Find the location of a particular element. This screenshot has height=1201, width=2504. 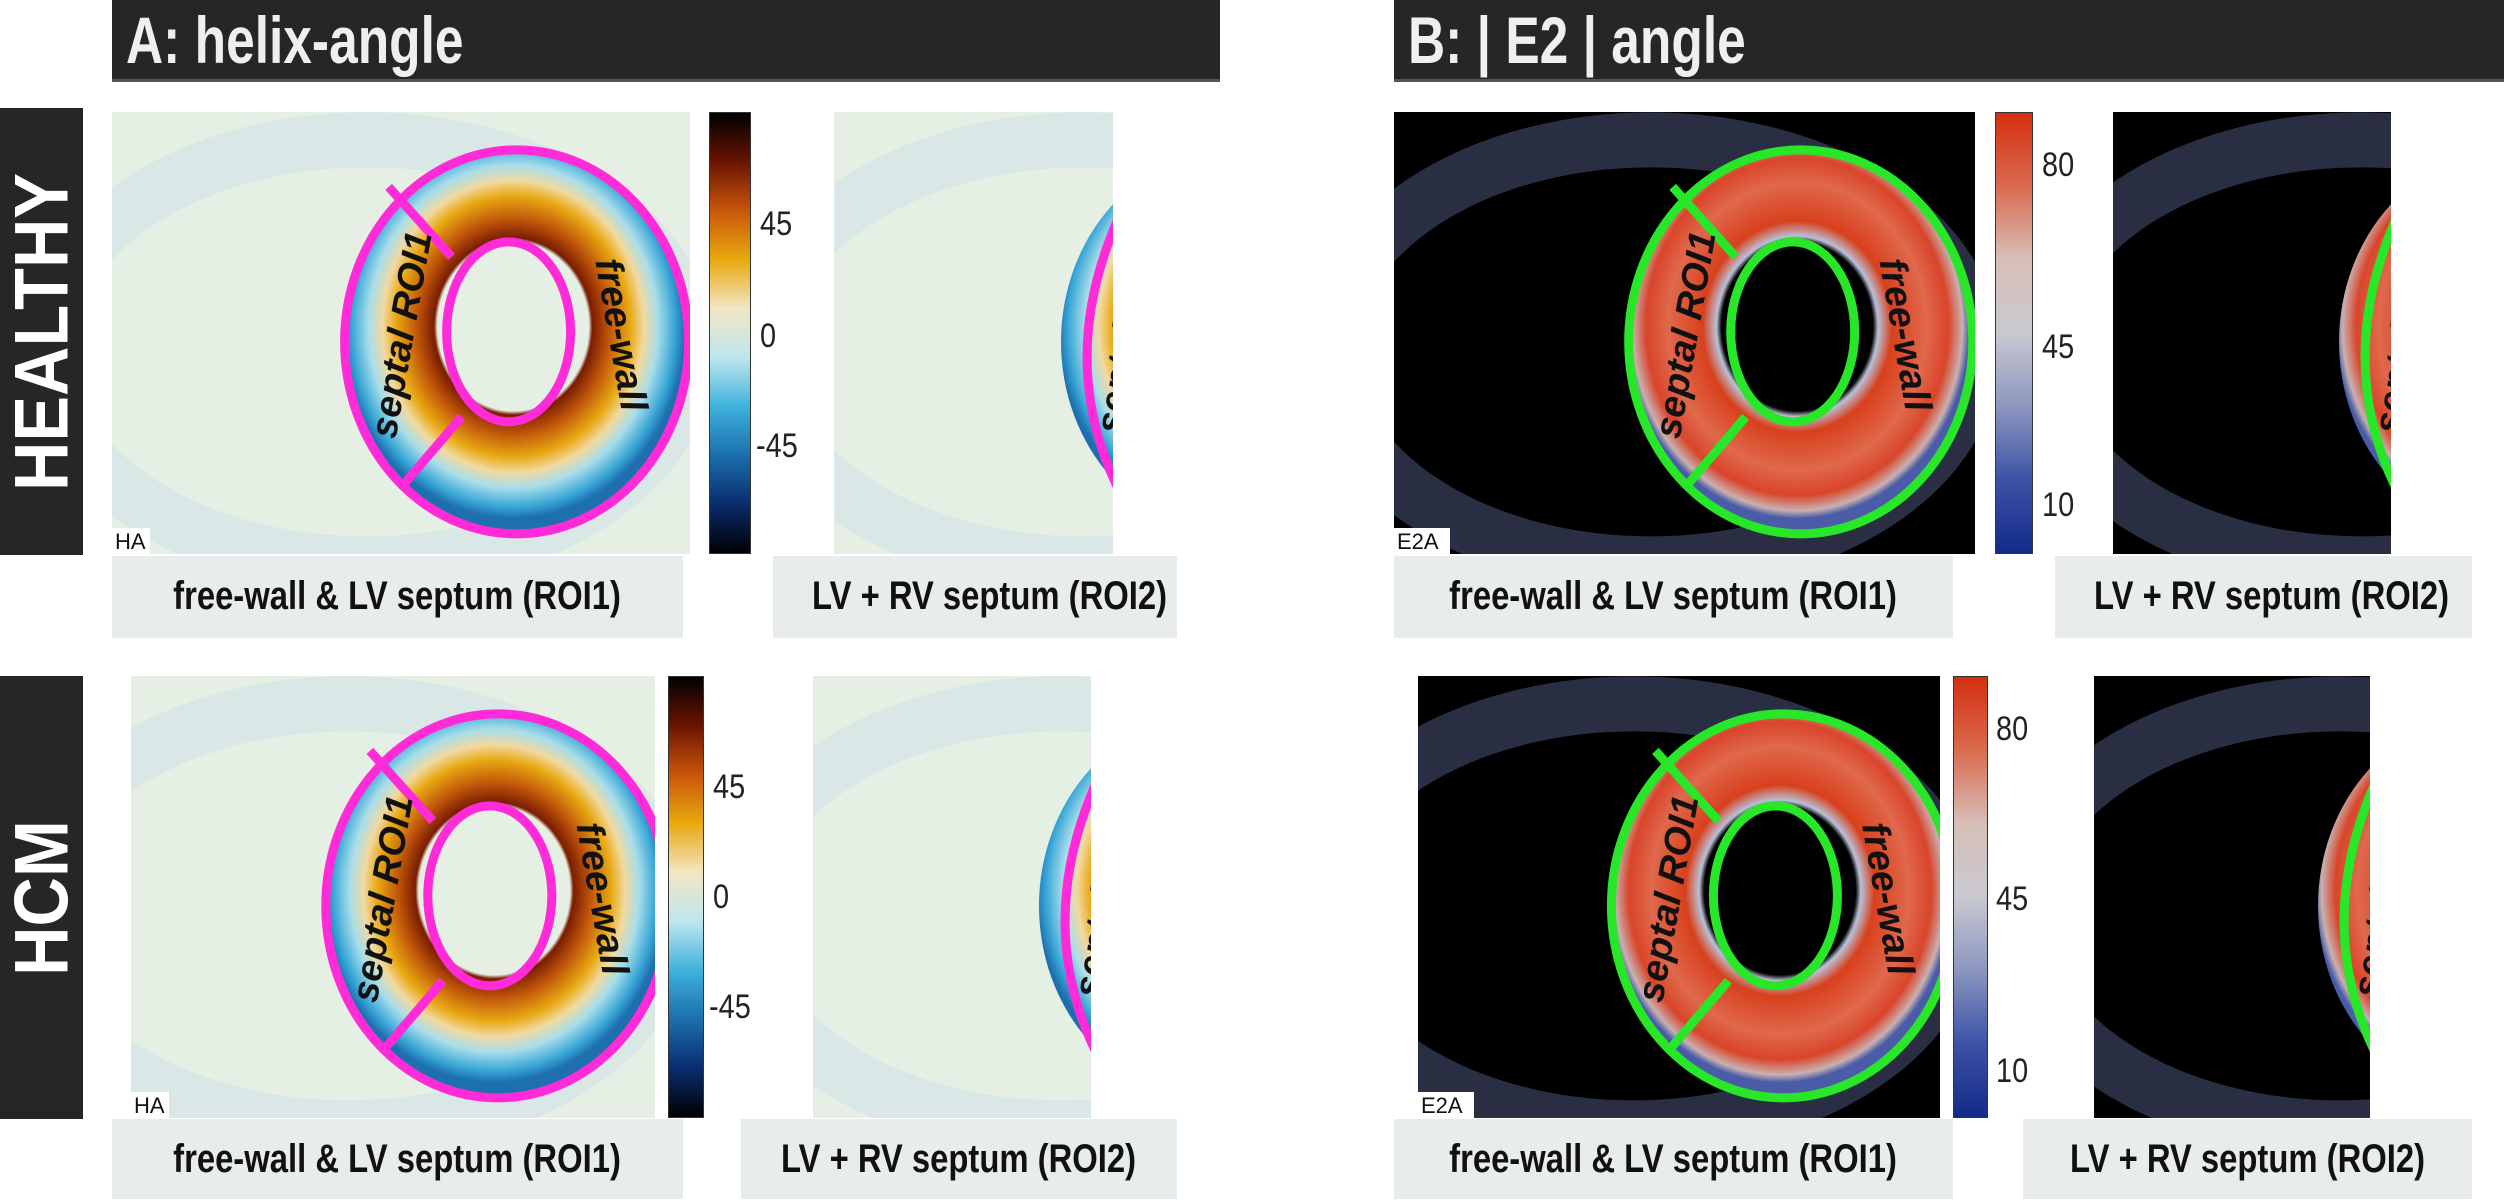

panel-a-title: A: helix-angle is located at coordinates (295, 40).